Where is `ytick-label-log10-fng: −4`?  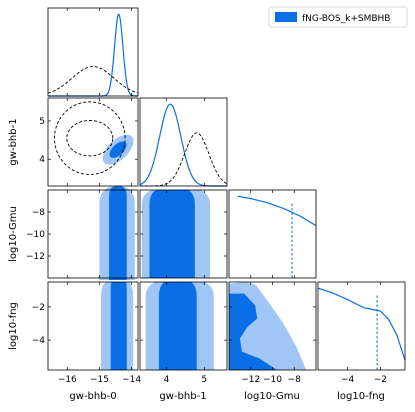 ytick-label-log10-fng: −4 is located at coordinates (39, 341).